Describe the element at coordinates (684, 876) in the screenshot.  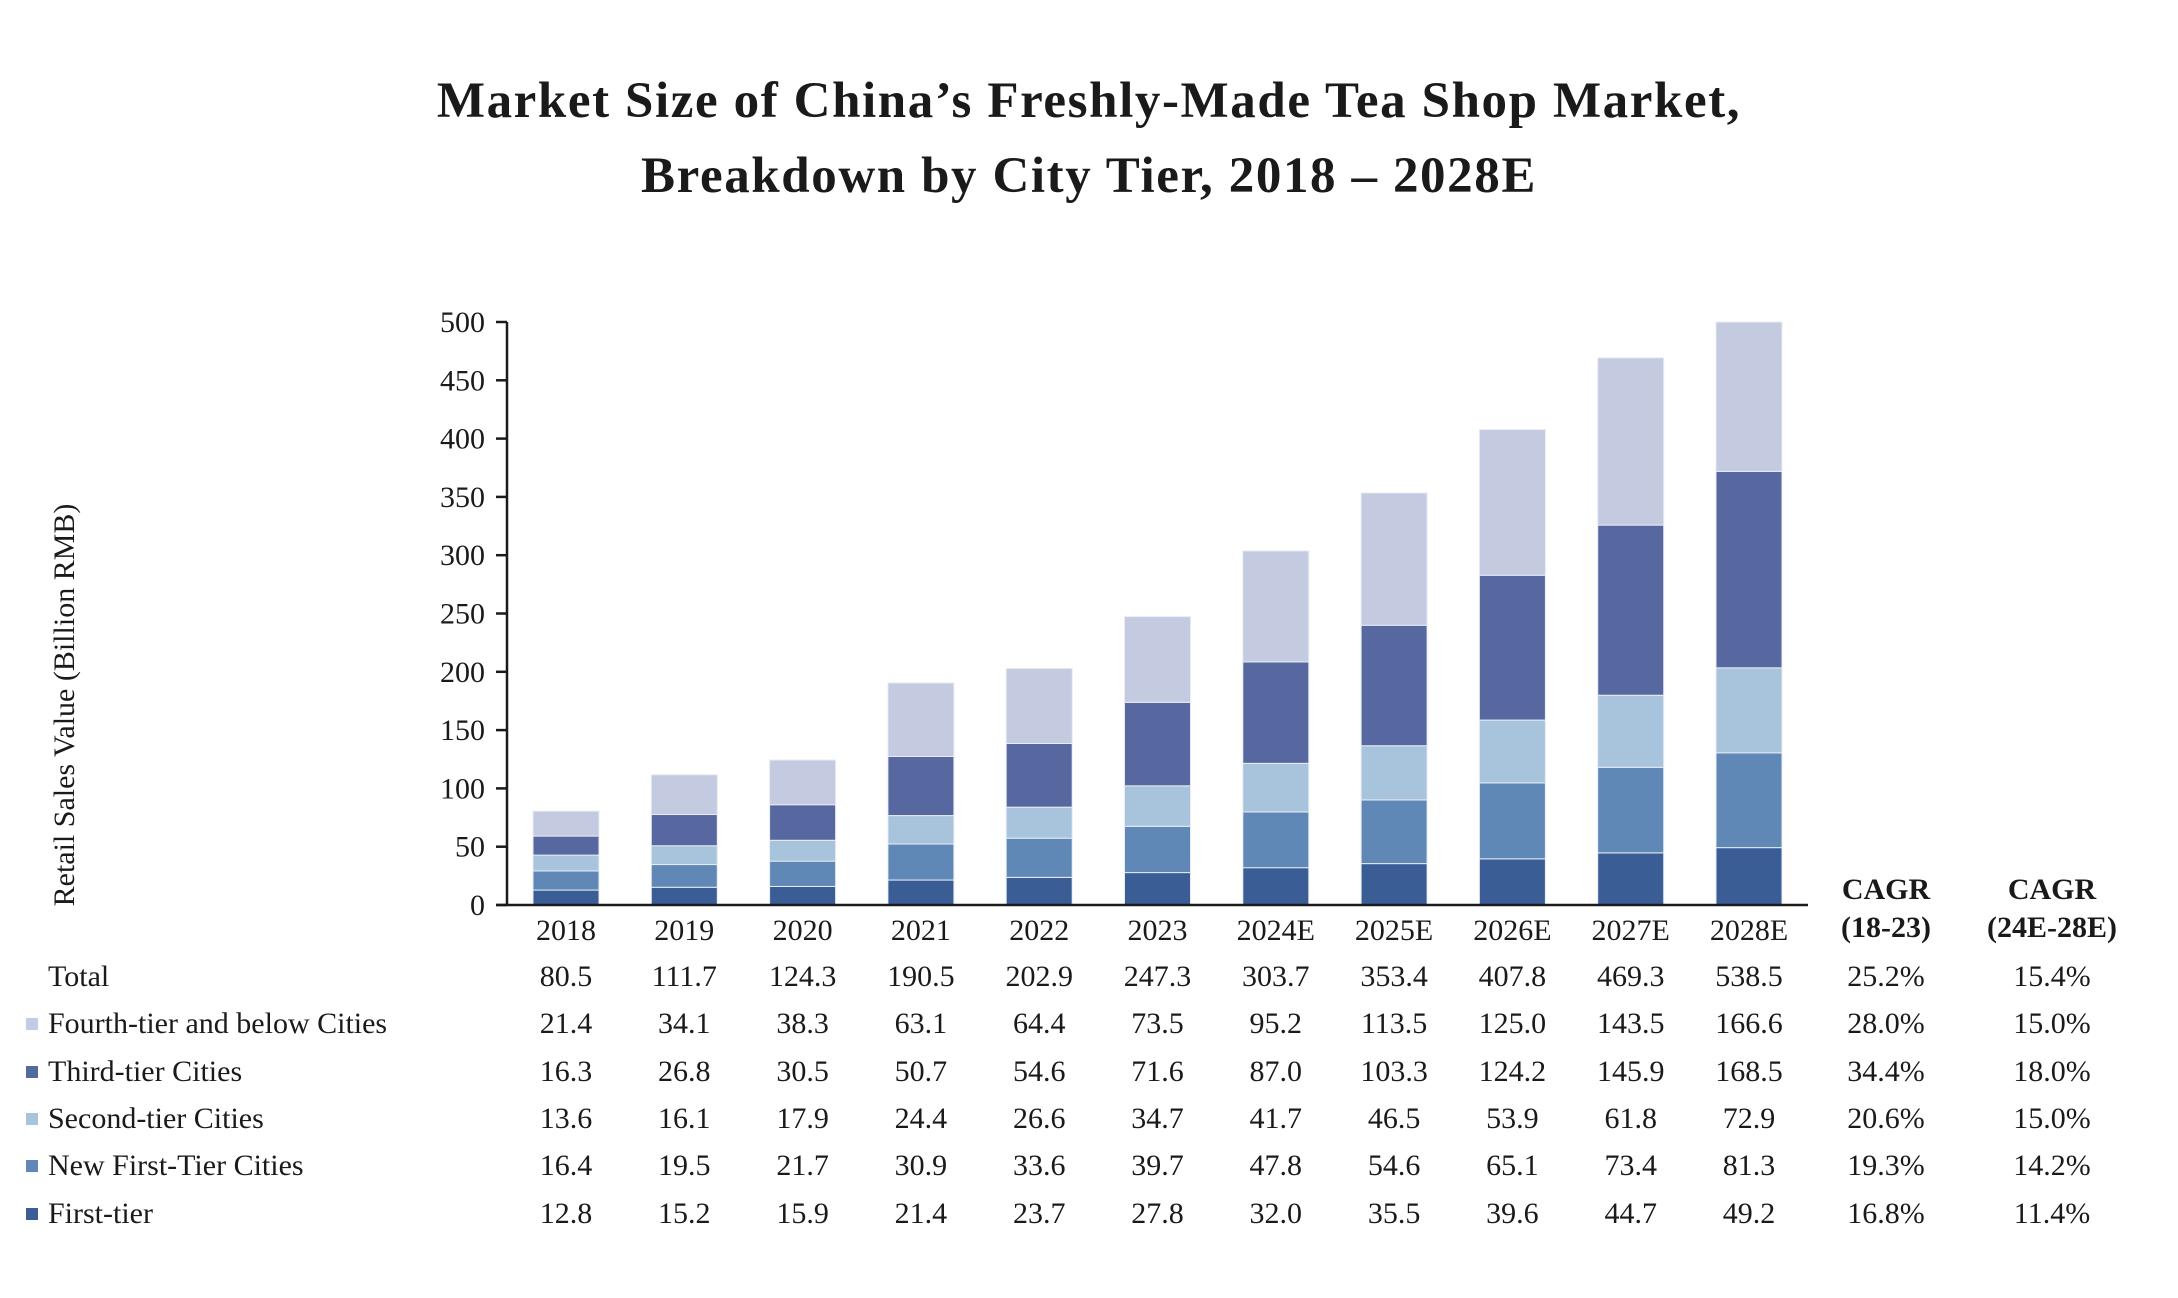
I see `bar-segment-new-first-tier-cities-2019` at that location.